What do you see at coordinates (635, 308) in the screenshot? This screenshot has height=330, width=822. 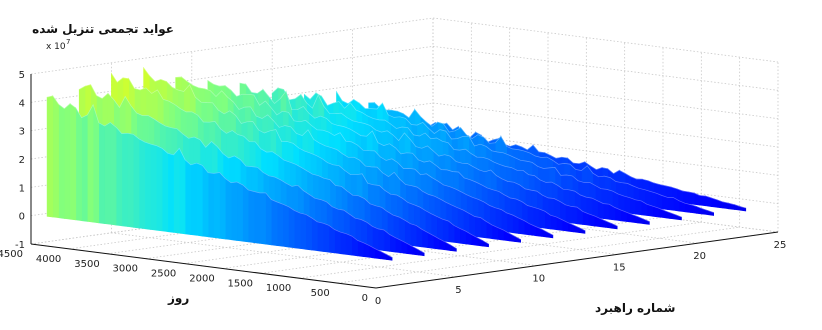 I see `y-axis-label: شماره راهبرد` at bounding box center [635, 308].